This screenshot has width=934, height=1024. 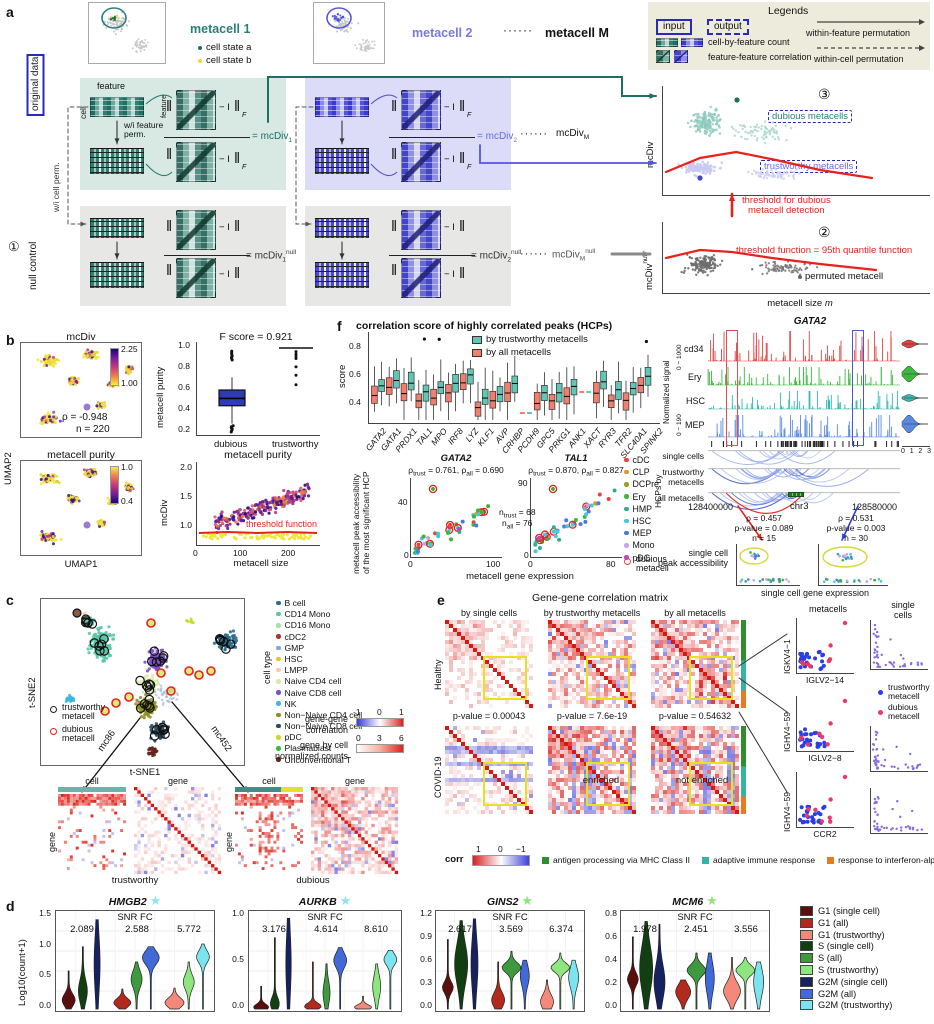 I want to click on xtick-0: 0, so click(x=195, y=553).